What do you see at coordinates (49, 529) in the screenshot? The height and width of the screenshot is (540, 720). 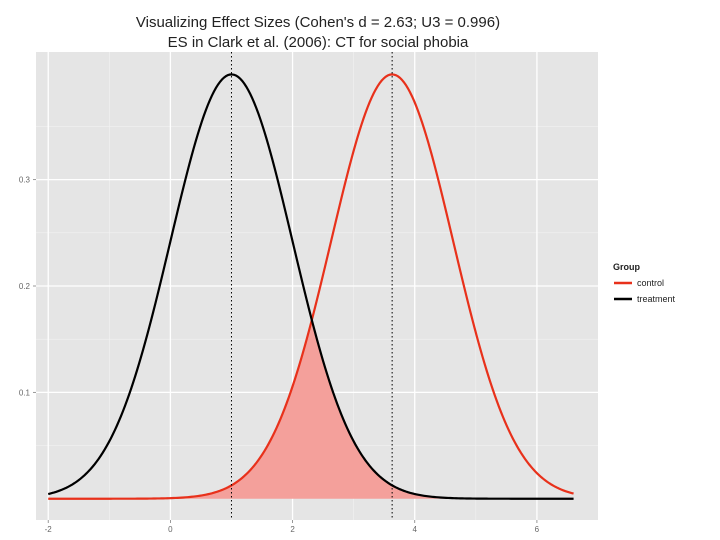 I see `x-tick-label: -2` at bounding box center [49, 529].